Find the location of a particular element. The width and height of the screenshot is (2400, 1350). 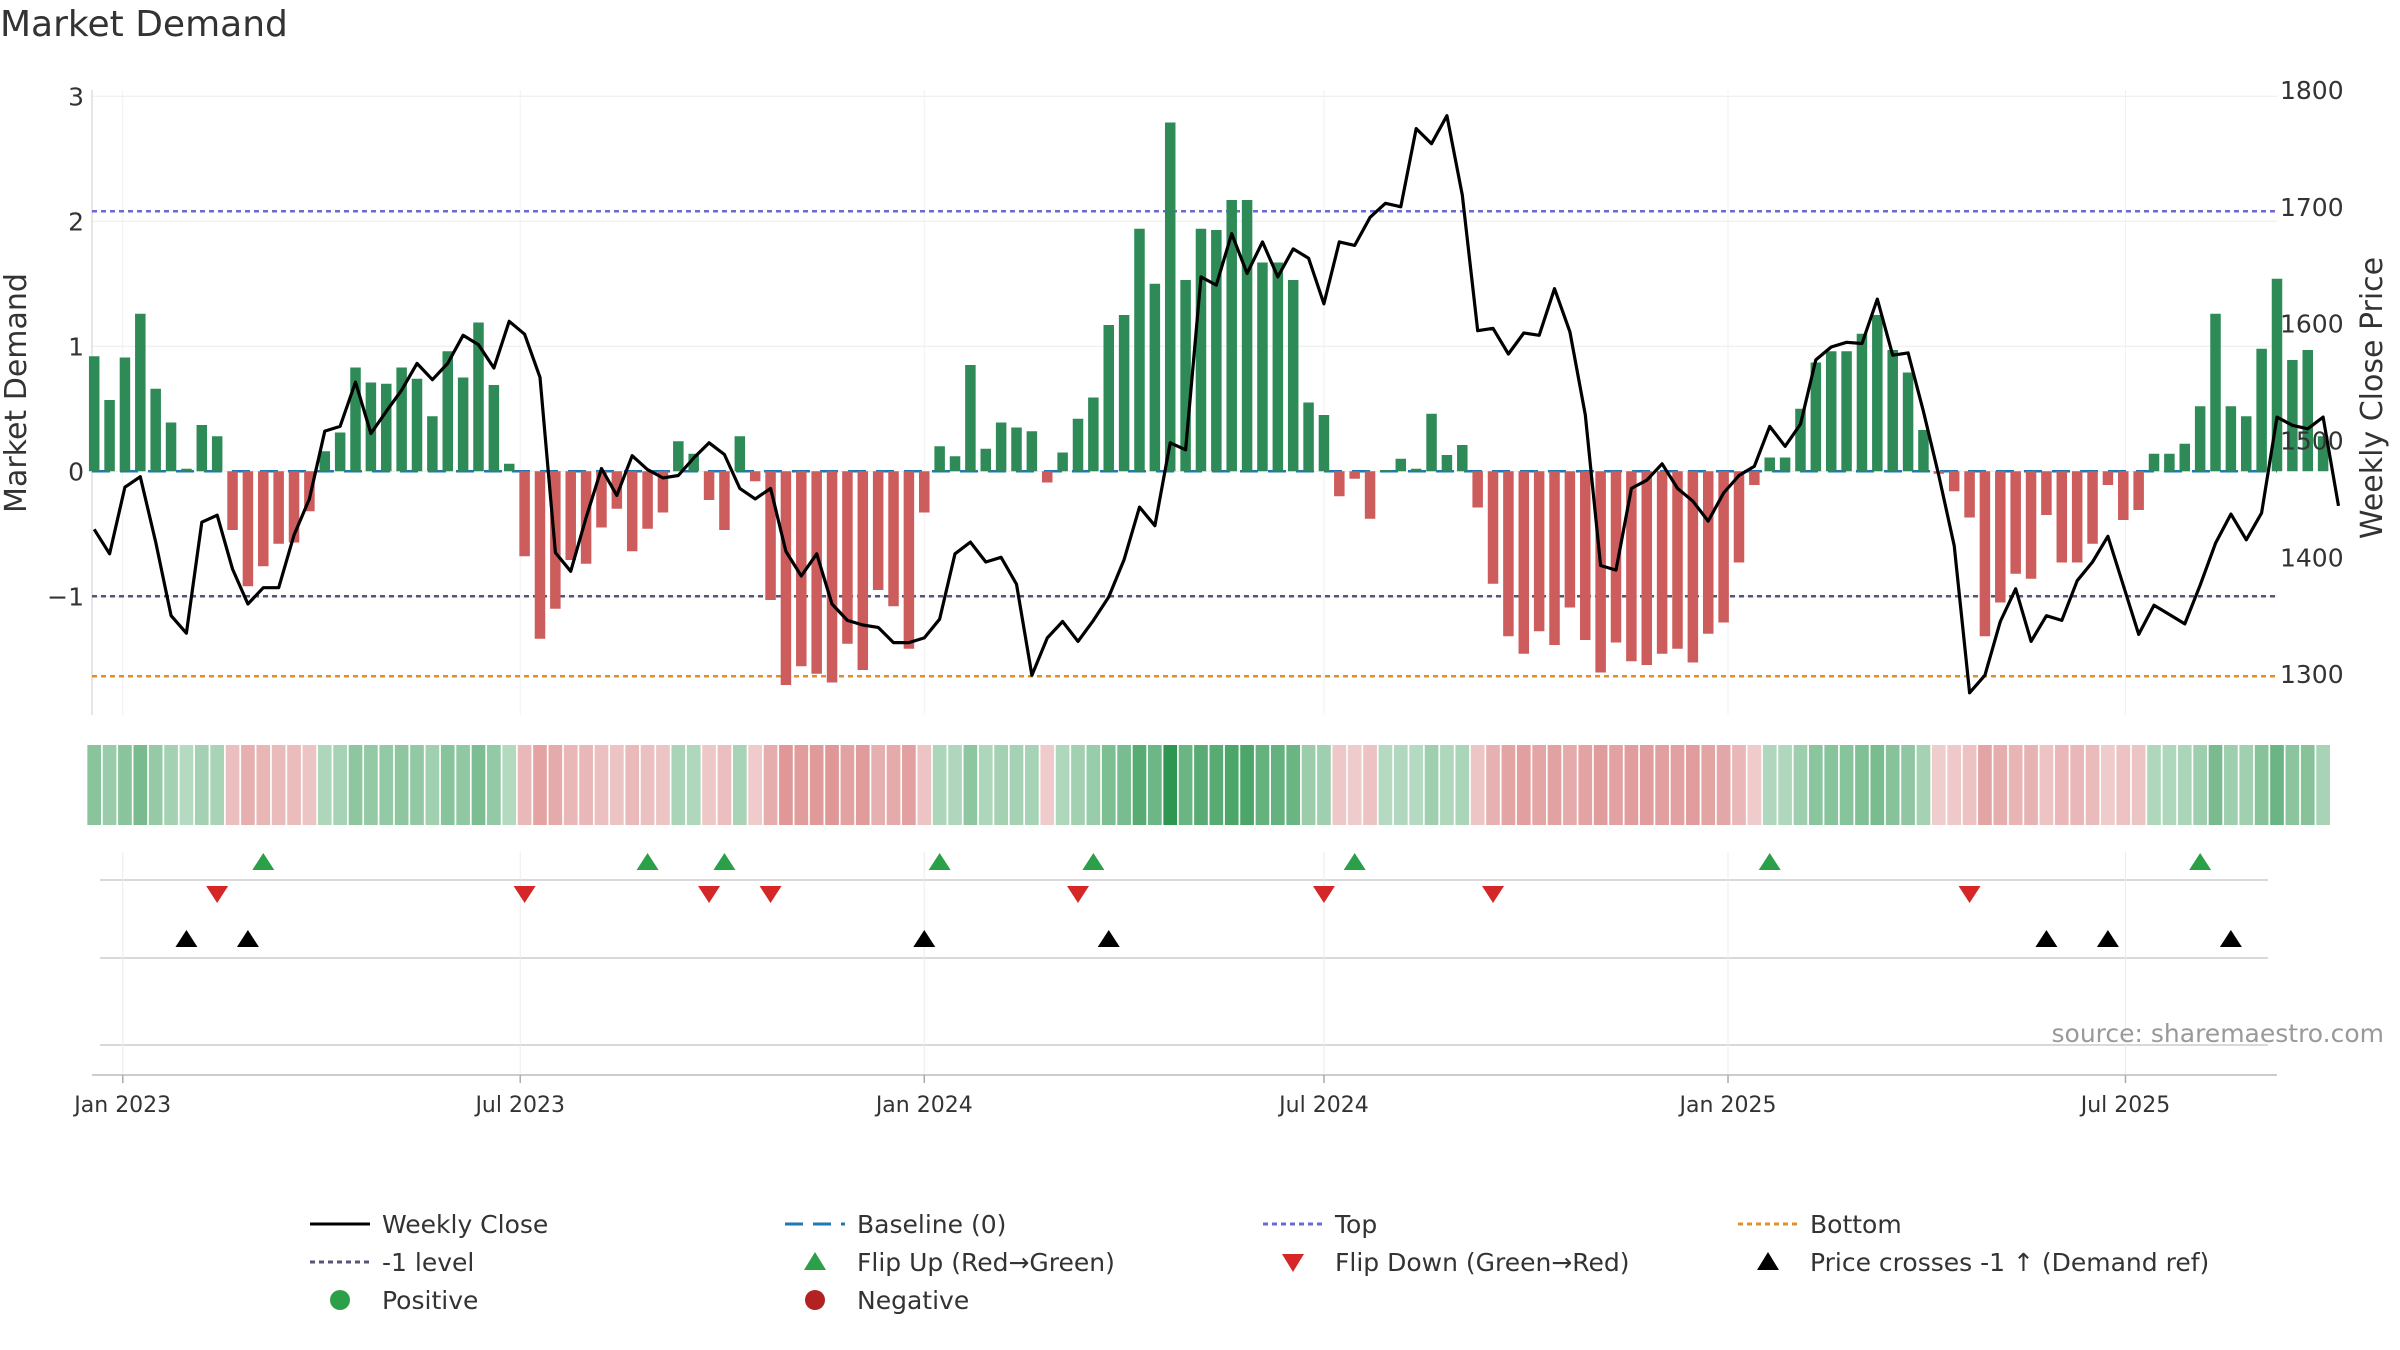

legend-label: Weekly Close is located at coordinates (465, 1224).